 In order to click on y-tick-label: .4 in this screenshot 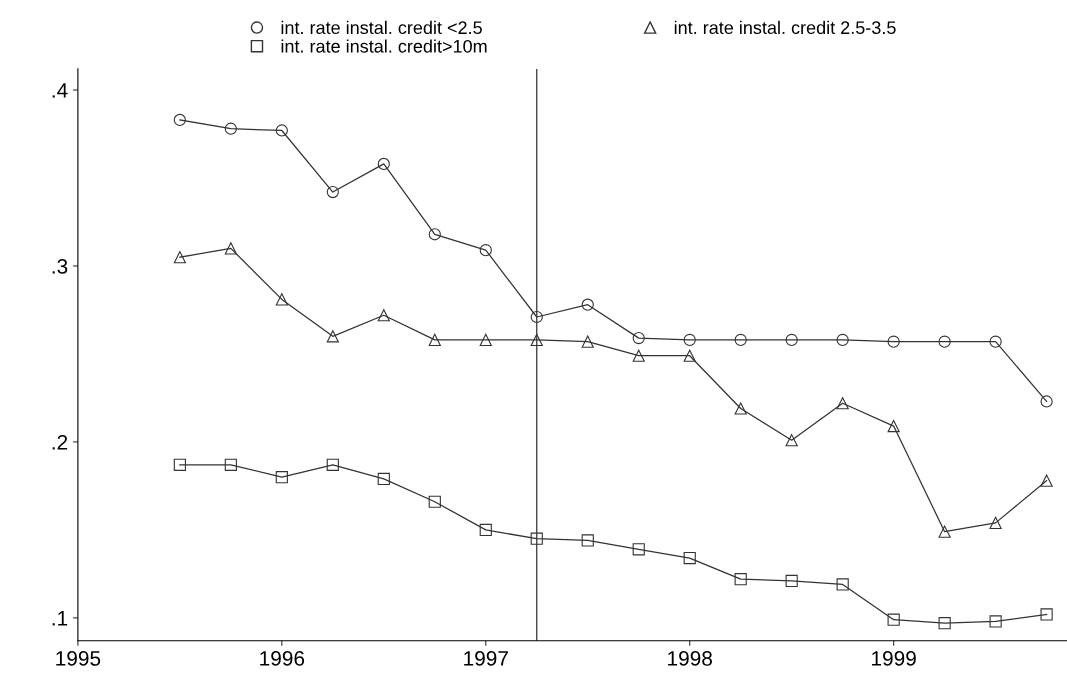, I will do `click(60, 90)`.